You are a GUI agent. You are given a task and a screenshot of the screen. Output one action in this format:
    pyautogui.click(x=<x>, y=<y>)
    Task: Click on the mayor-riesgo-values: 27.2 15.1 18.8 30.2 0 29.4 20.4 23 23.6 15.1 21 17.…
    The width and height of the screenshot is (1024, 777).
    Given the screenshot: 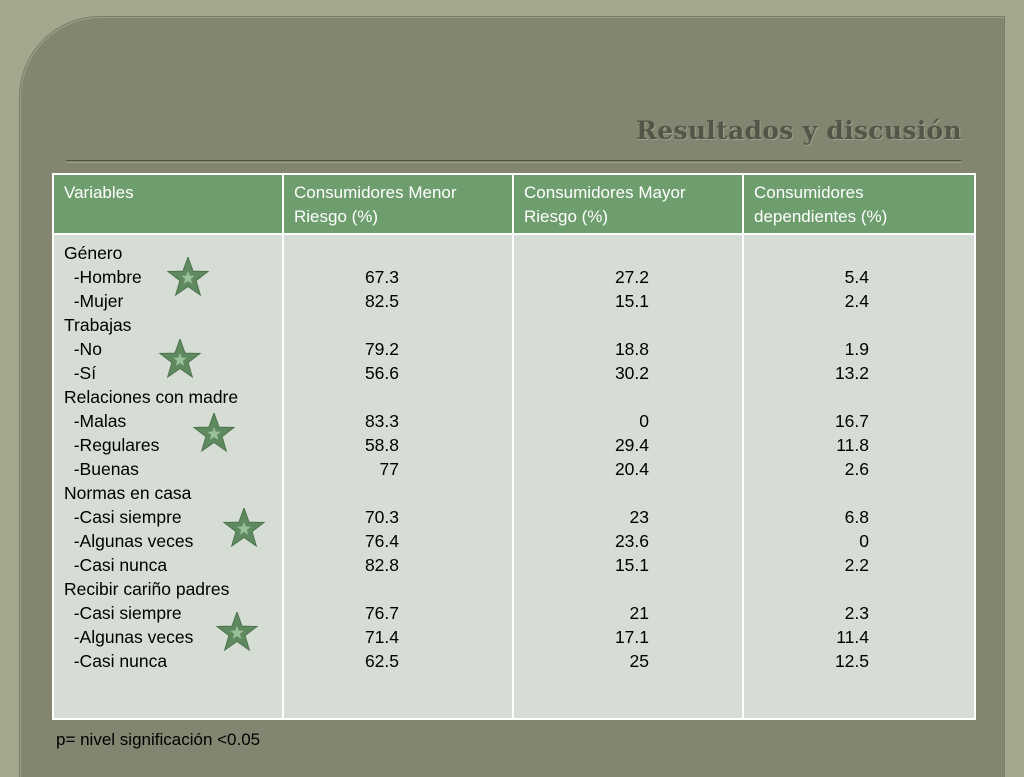 What is the action you would take?
    pyautogui.click(x=629, y=469)
    